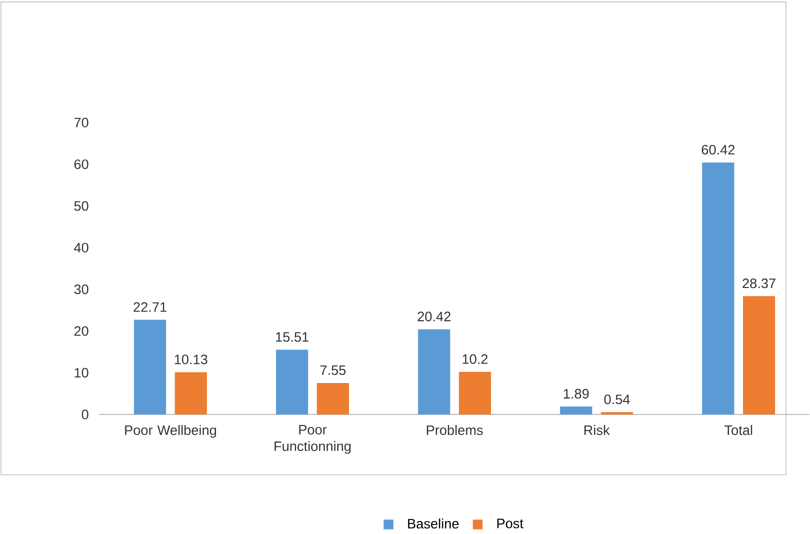 The image size is (810, 534). What do you see at coordinates (475, 359) in the screenshot?
I see `data-label: 10.2` at bounding box center [475, 359].